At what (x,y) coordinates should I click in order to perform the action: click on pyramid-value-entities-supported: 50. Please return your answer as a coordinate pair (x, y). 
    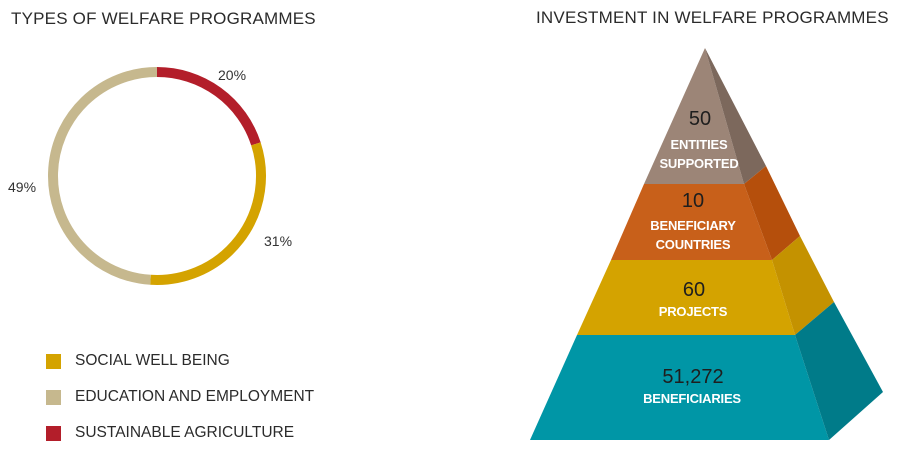
    Looking at the image, I should click on (700, 119).